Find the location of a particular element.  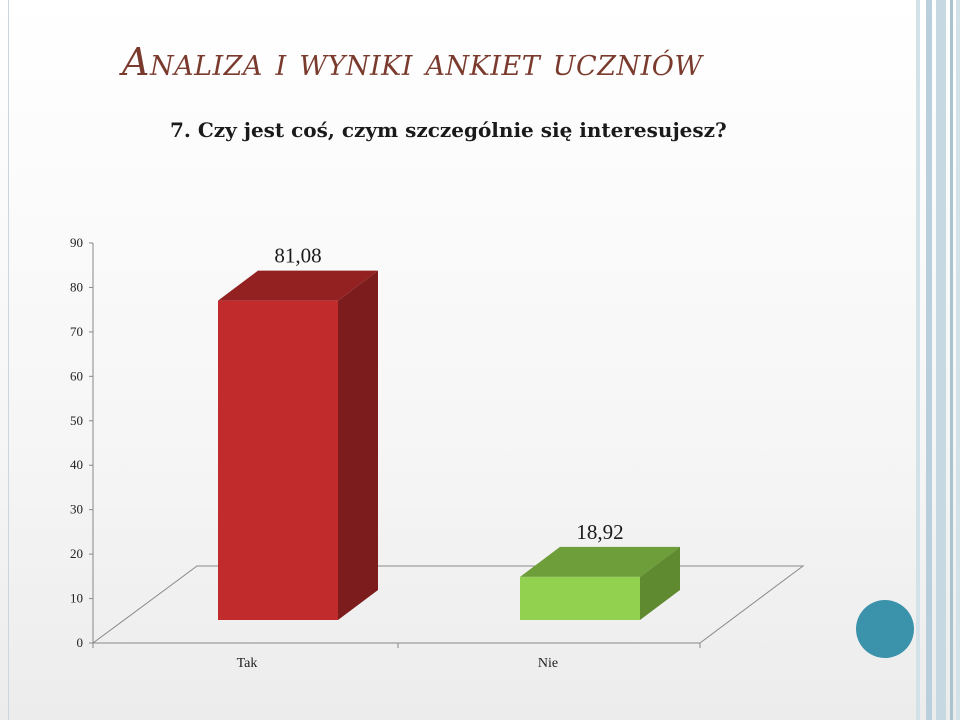

bar-side-tak is located at coordinates (358, 445).